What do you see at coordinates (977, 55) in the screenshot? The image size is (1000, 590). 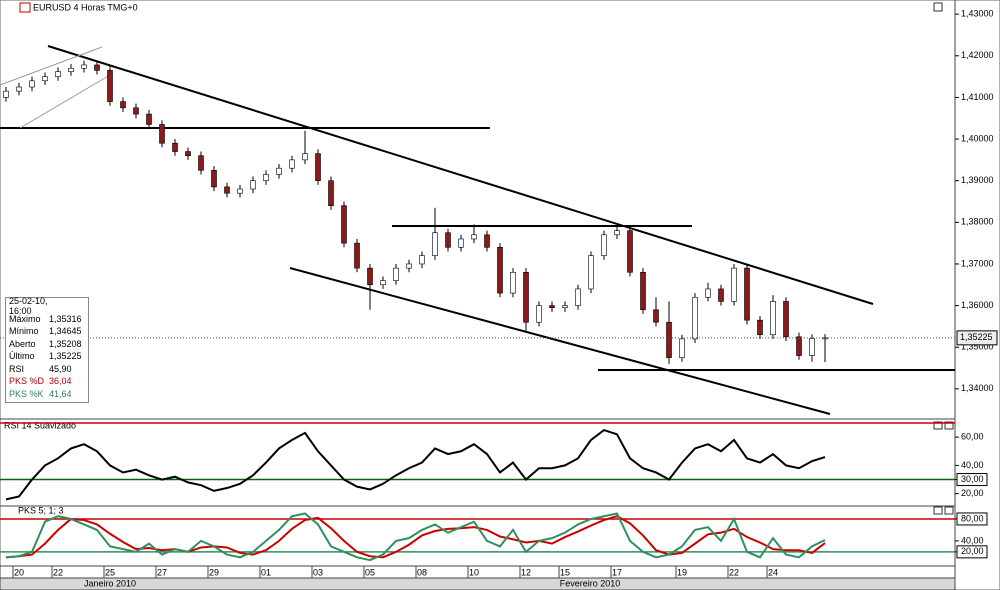 I see `y-tick-label: 1,42000` at bounding box center [977, 55].